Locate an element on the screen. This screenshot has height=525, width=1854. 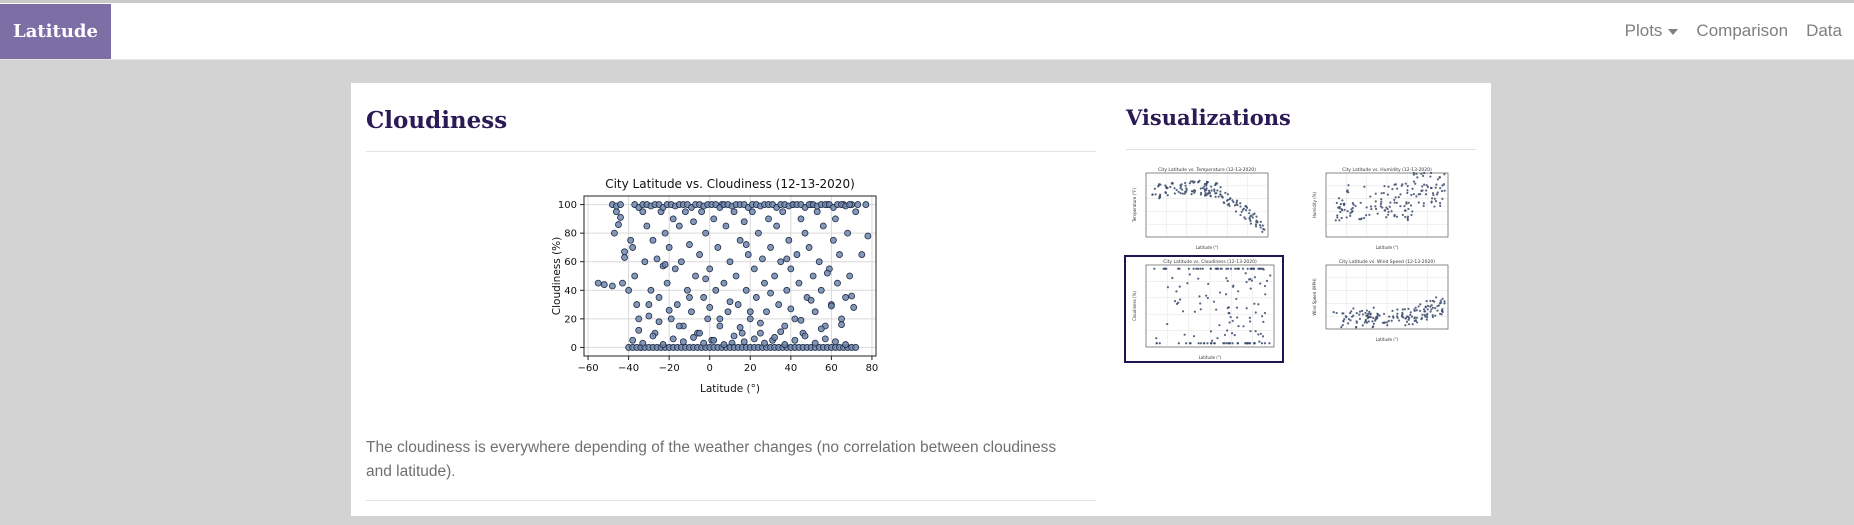
x-axis-label: Latitude (°) is located at coordinates (730, 389).